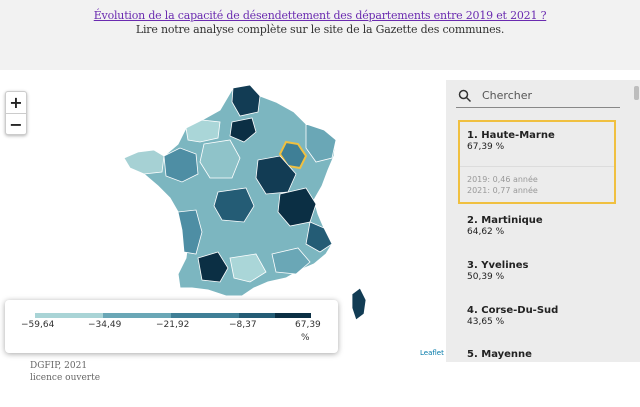 The height and width of the screenshot is (407, 640). What do you see at coordinates (213, 267) in the screenshot?
I see `region-south-west` at bounding box center [213, 267].